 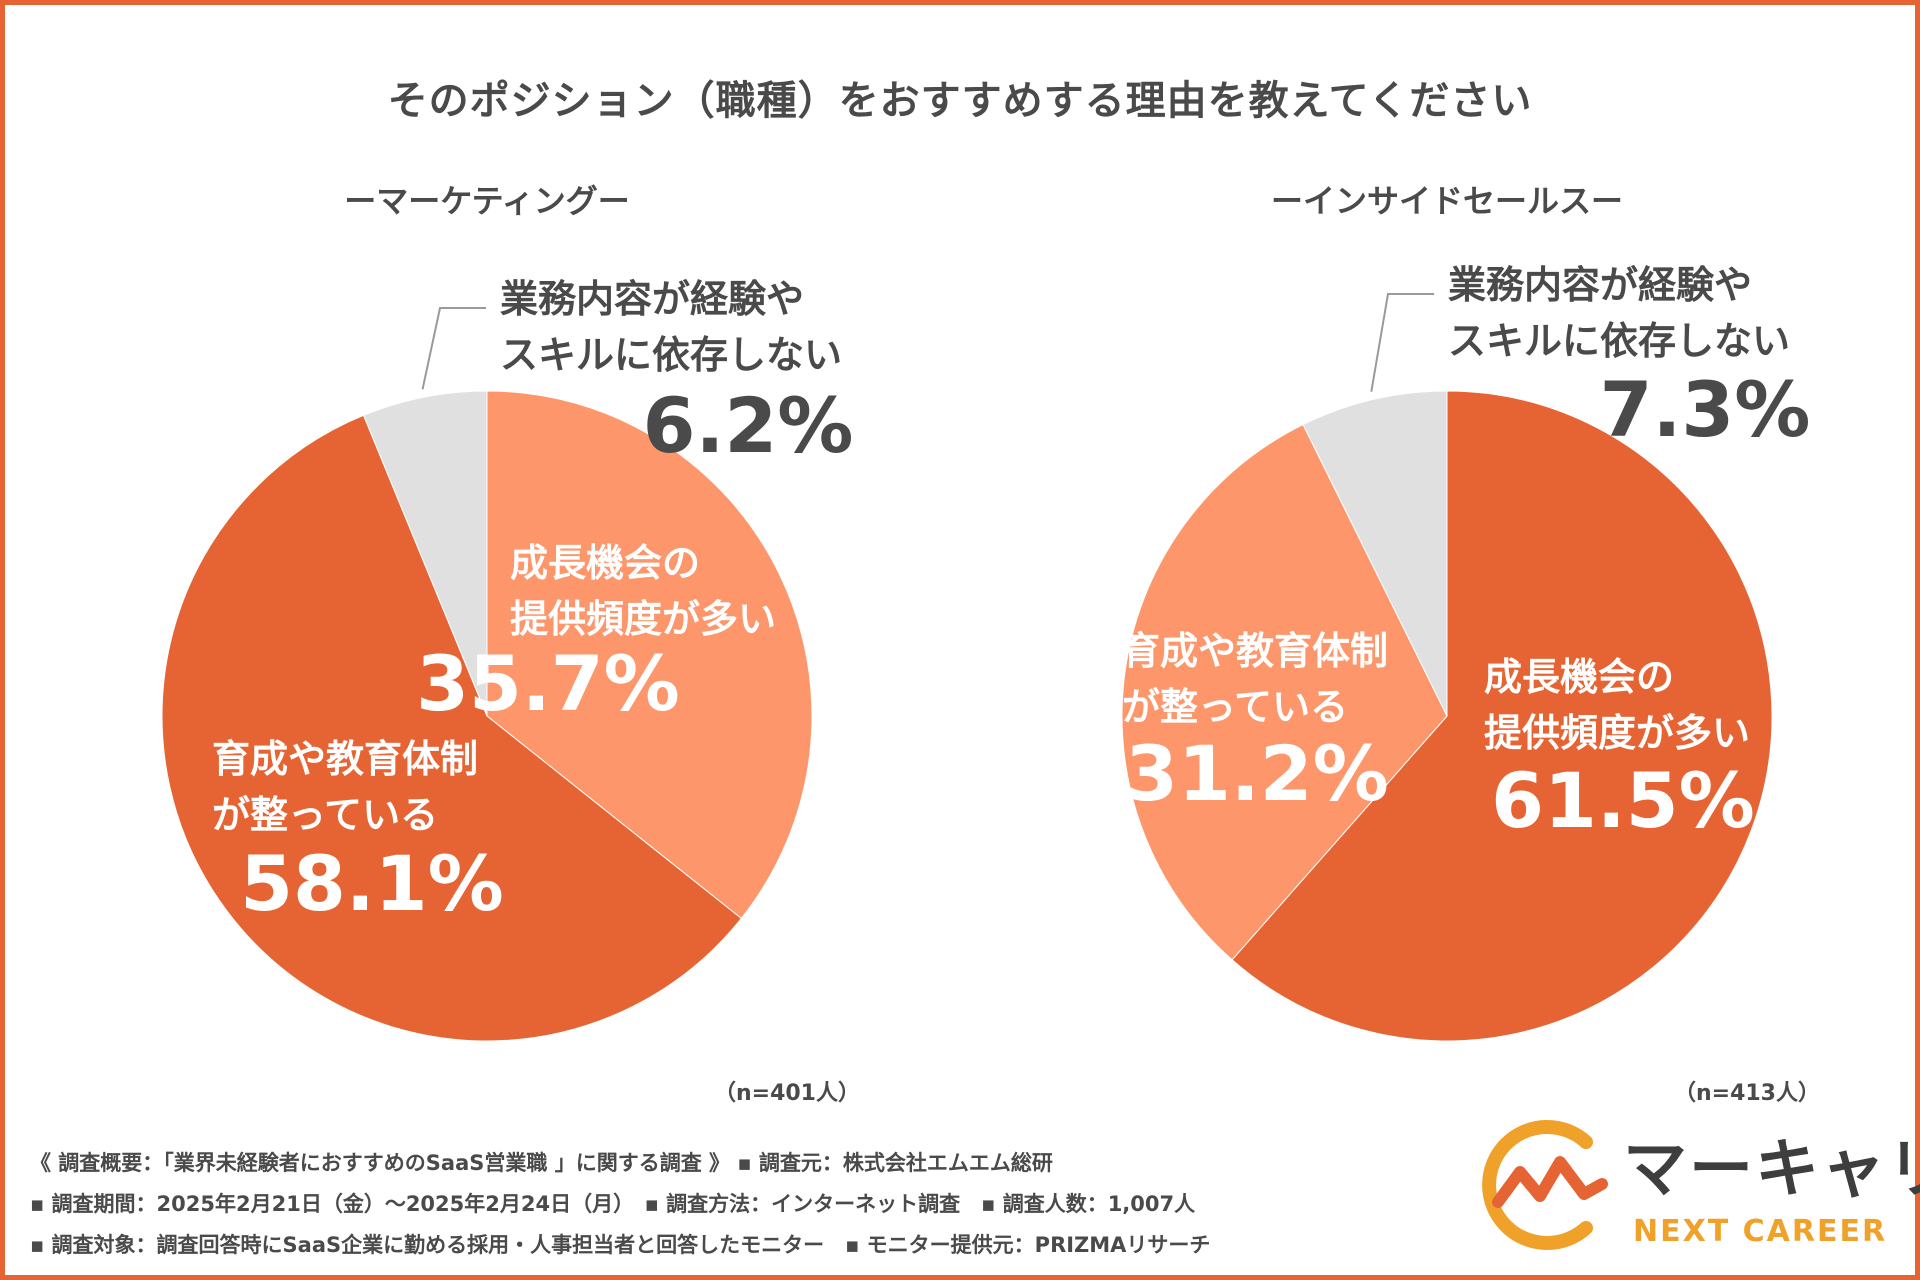 I want to click on pie-1-leader-line, so click(x=1402, y=342).